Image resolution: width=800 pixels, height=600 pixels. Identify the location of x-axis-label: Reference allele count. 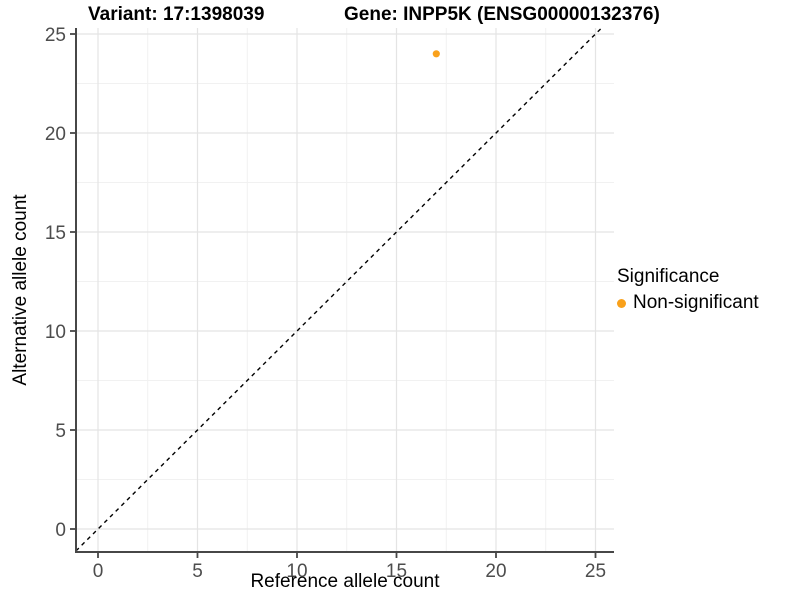
(345, 581).